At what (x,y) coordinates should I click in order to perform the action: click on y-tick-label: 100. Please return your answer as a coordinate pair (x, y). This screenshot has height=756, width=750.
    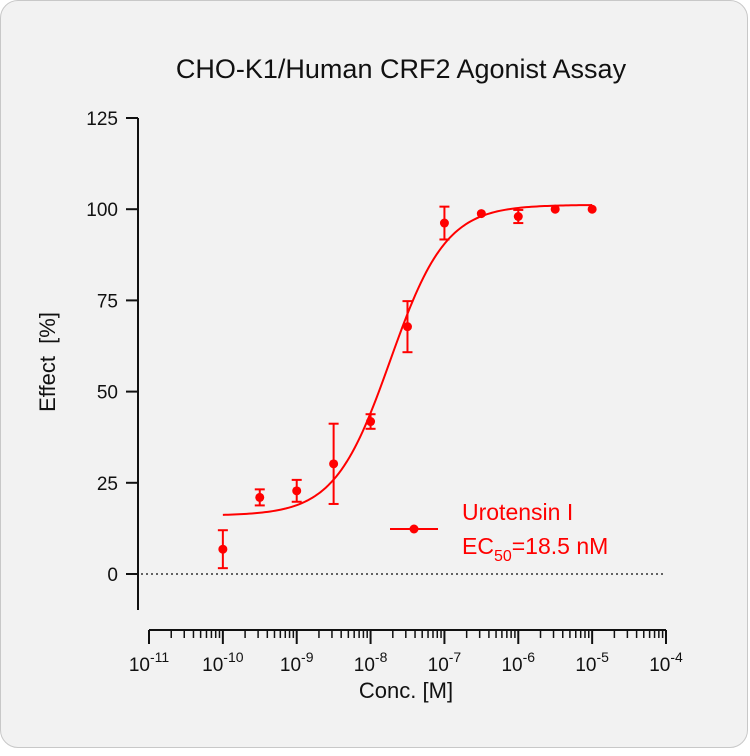
    Looking at the image, I should click on (102, 210).